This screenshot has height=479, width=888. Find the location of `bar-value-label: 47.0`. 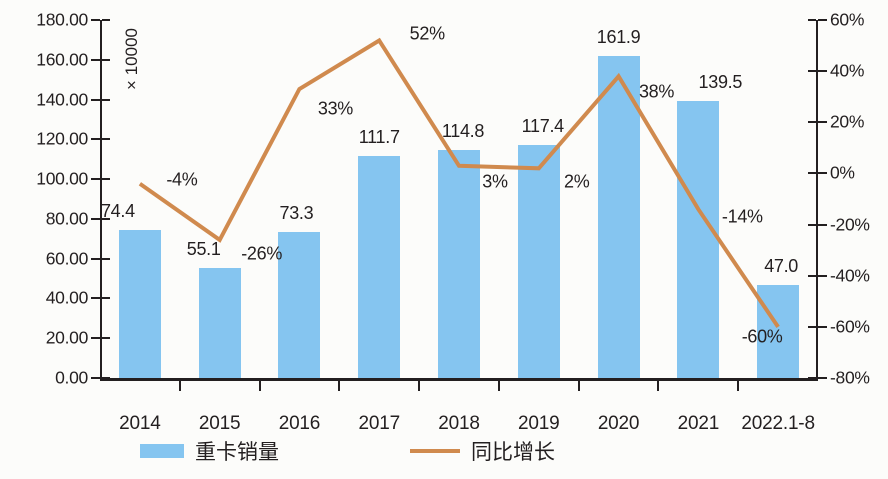

bar-value-label: 47.0 is located at coordinates (781, 265).